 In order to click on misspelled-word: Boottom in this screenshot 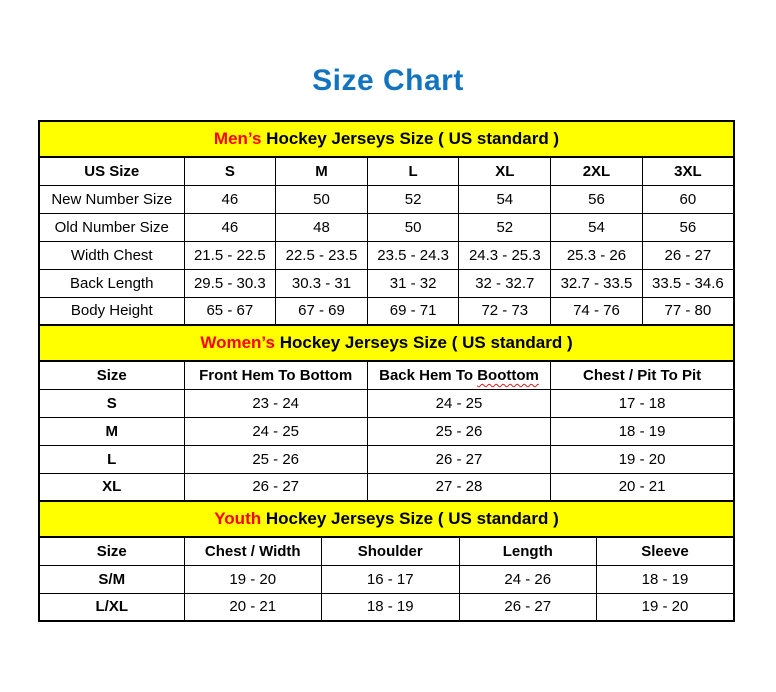, I will do `click(508, 375)`.